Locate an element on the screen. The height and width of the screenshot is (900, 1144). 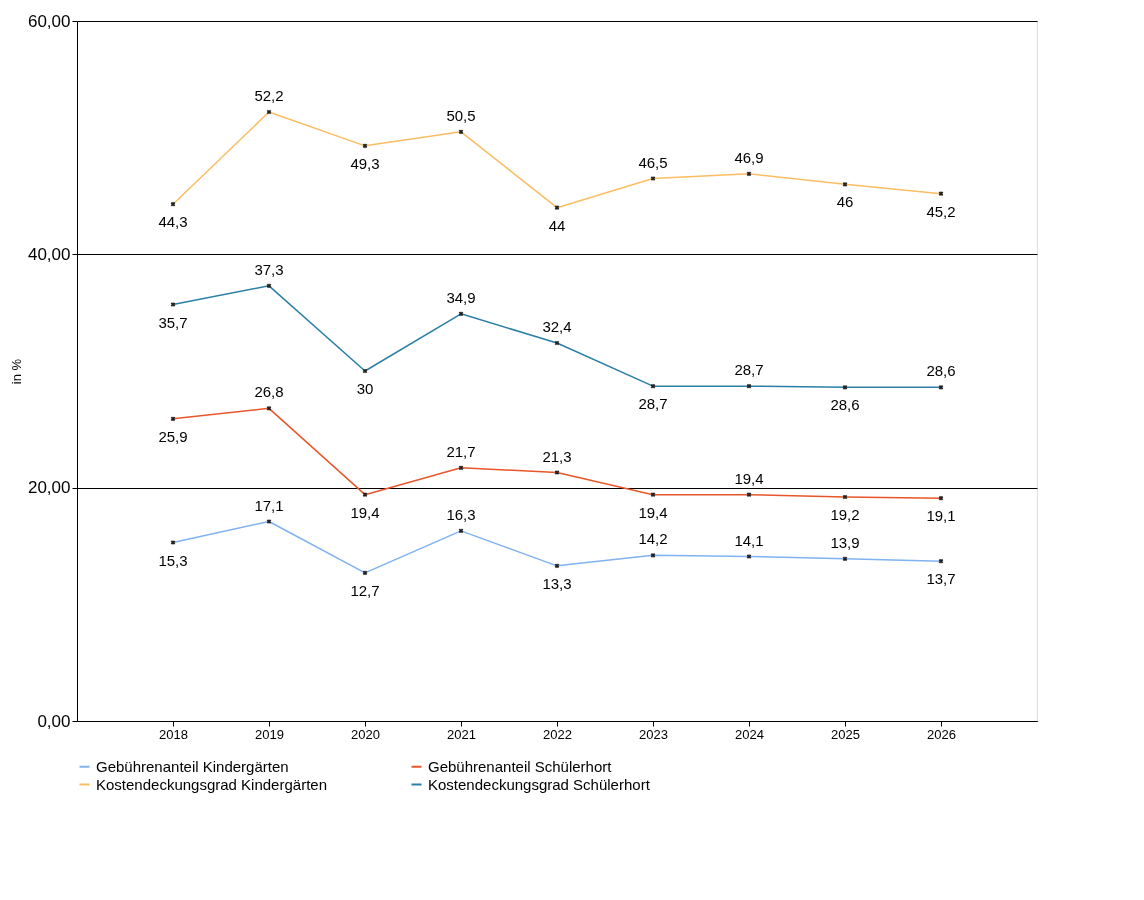
y-tick-label: 40,00 is located at coordinates (49, 254).